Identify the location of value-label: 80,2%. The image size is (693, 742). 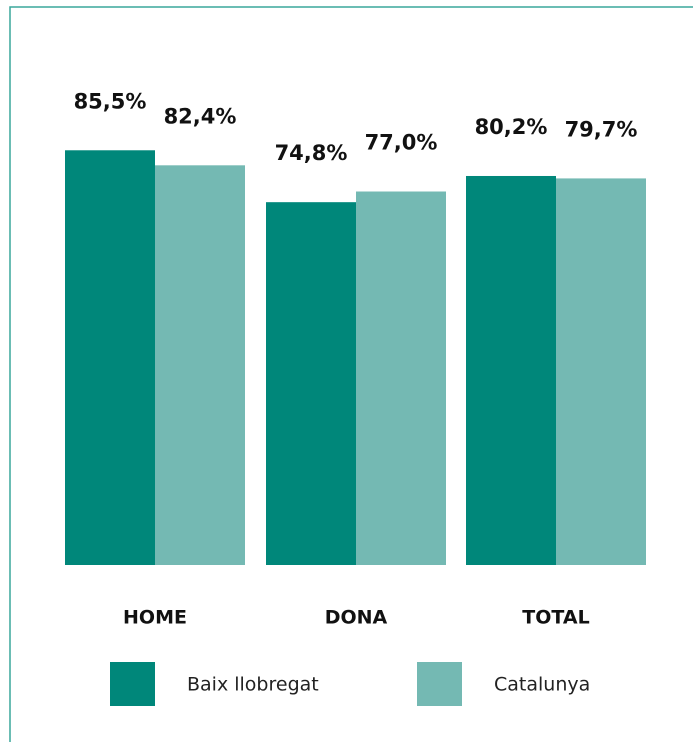
(511, 127).